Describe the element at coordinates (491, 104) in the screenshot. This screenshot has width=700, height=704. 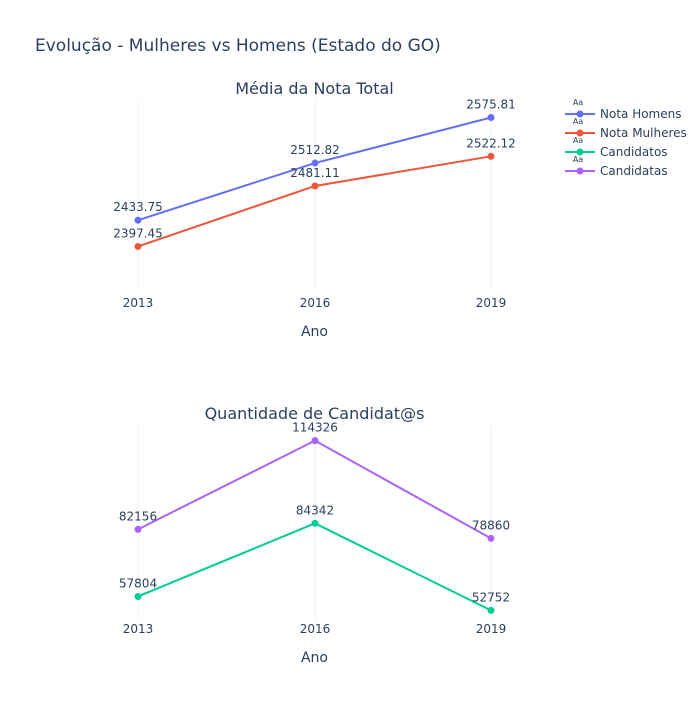
I see `data-label: 2575.81` at that location.